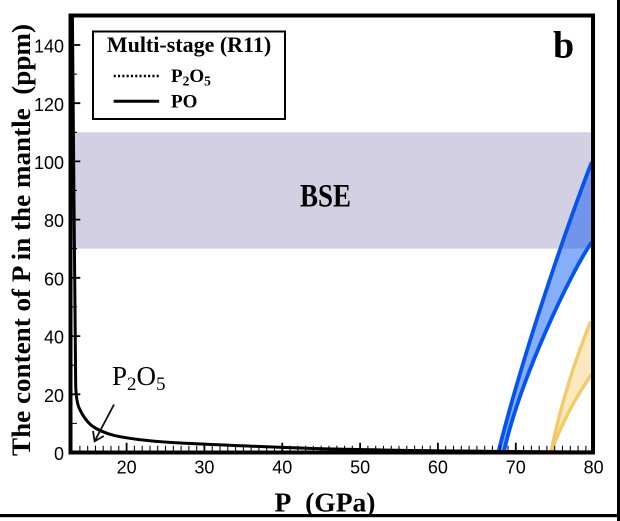 The height and width of the screenshot is (521, 620). What do you see at coordinates (325, 197) in the screenshot?
I see `svg-text: BSE` at bounding box center [325, 197].